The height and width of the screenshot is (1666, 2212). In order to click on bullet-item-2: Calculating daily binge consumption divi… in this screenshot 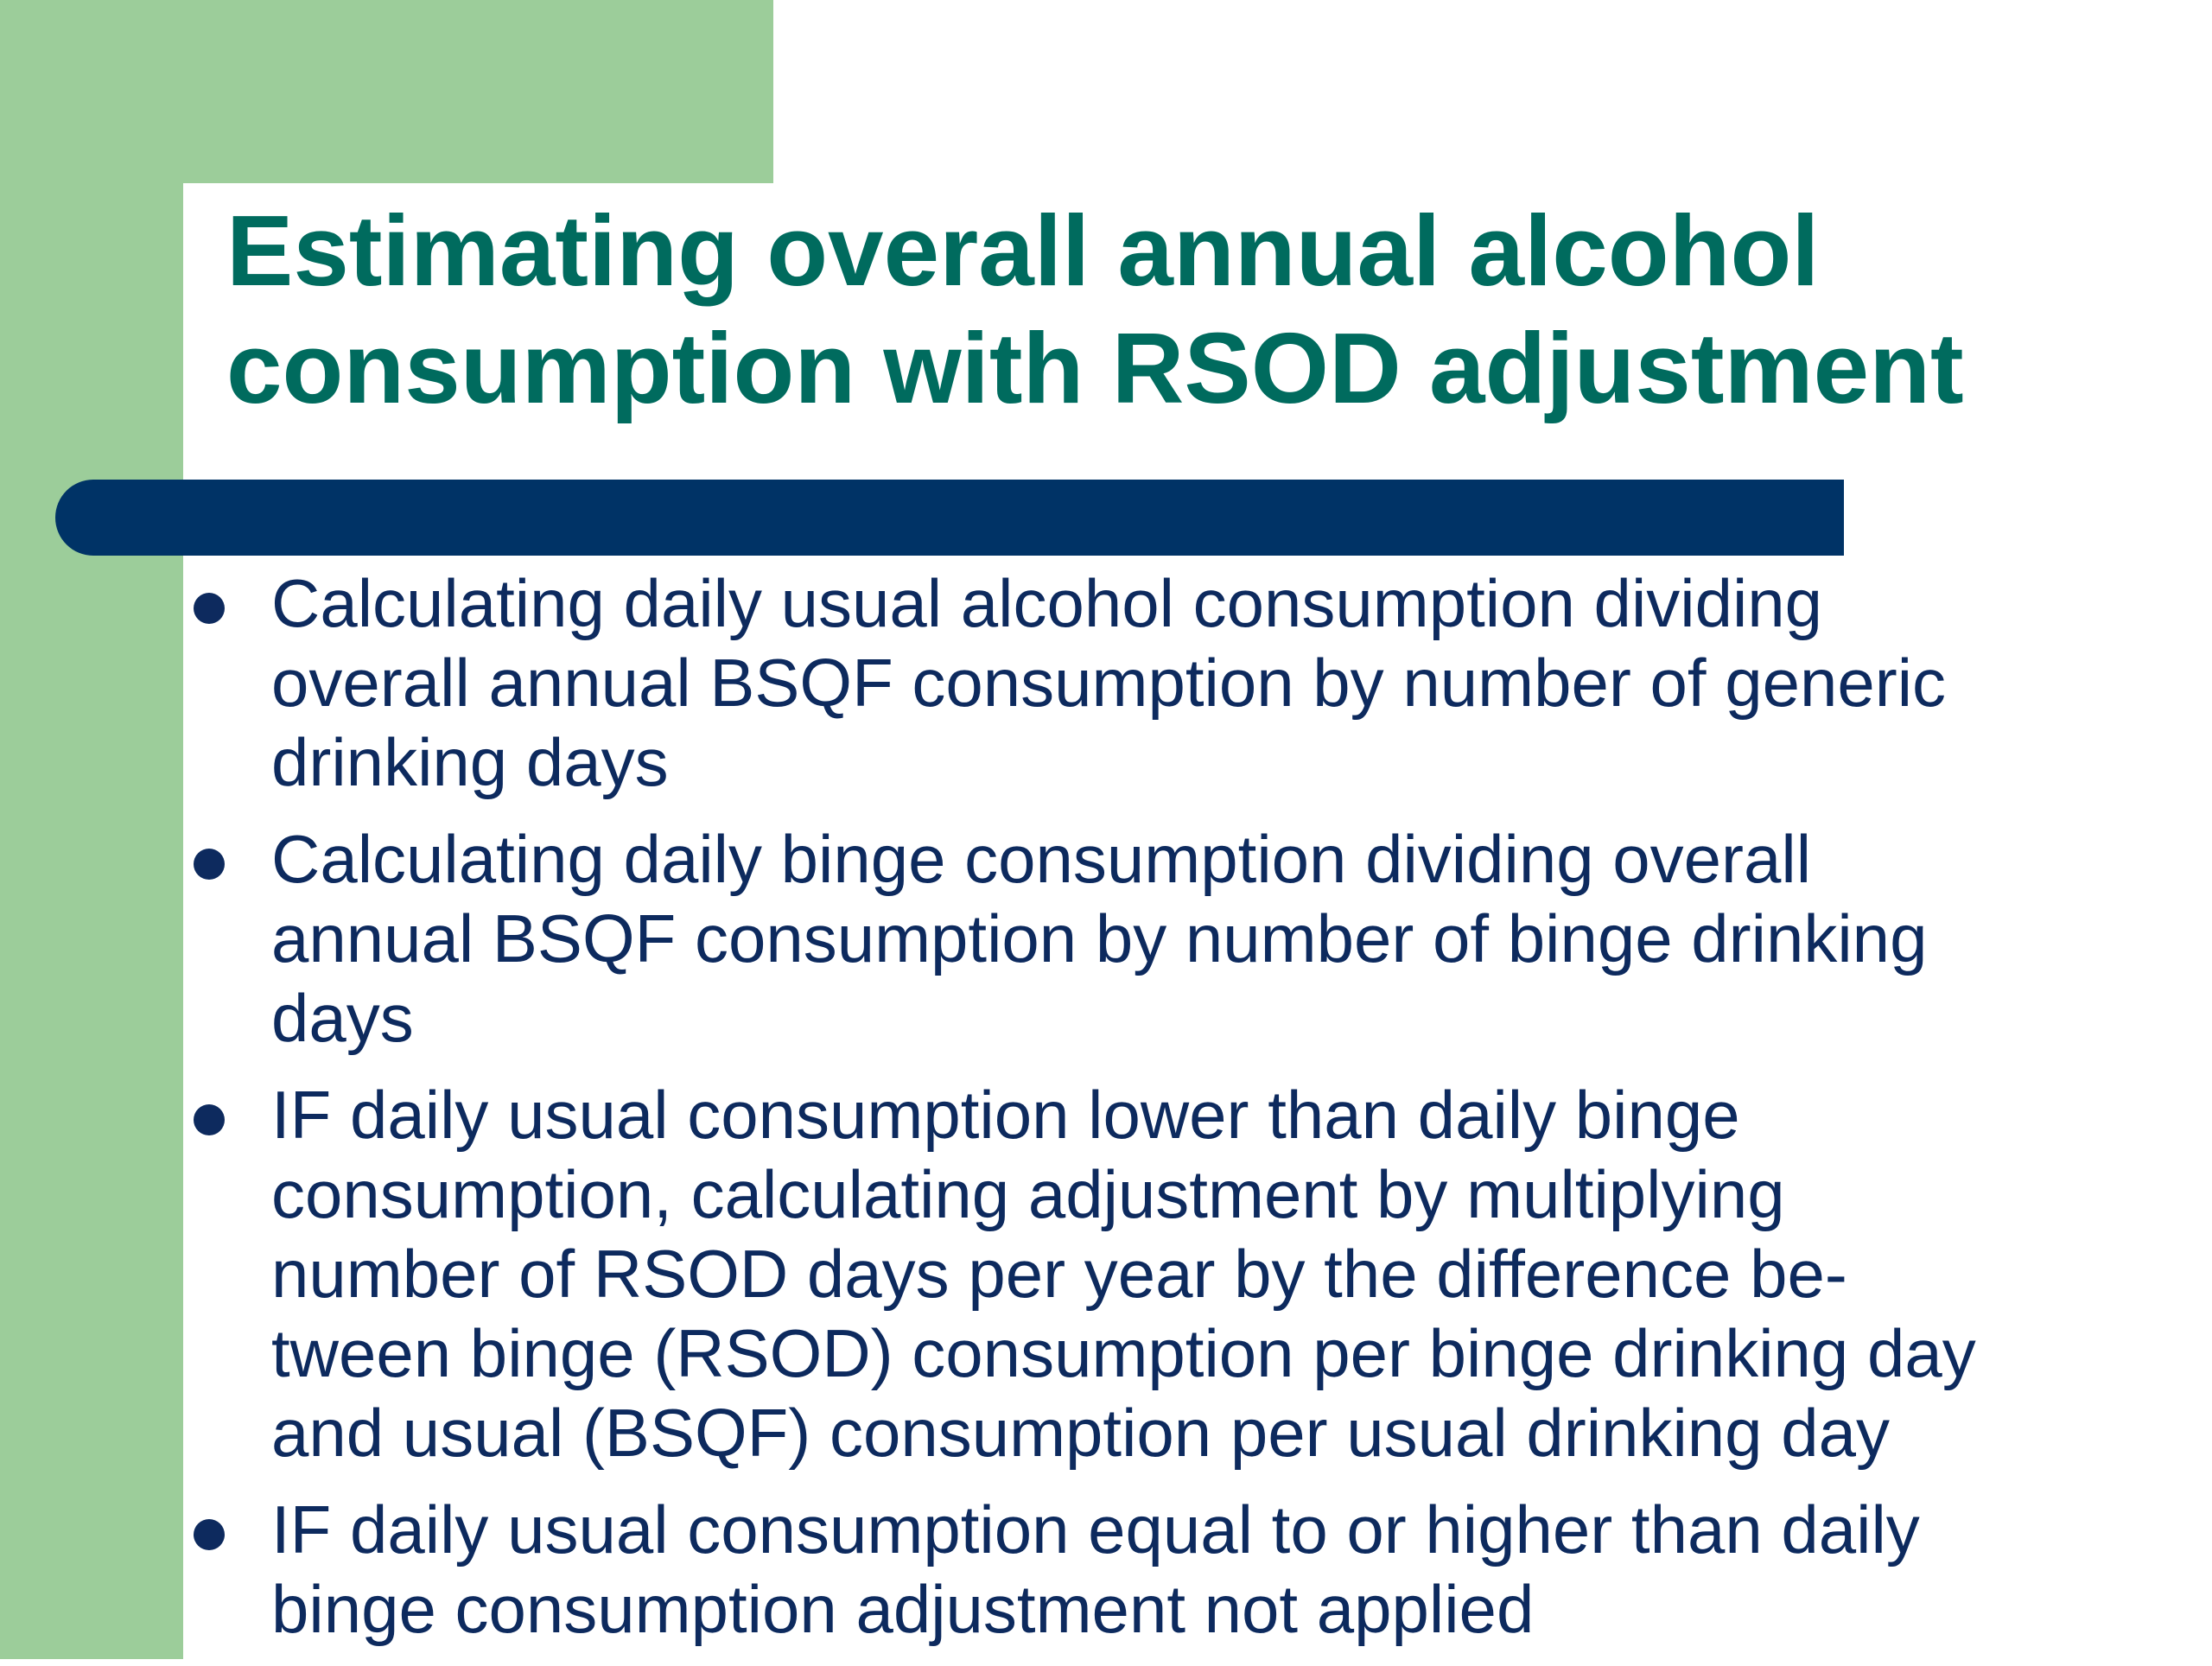, I will do `click(1181, 939)`.